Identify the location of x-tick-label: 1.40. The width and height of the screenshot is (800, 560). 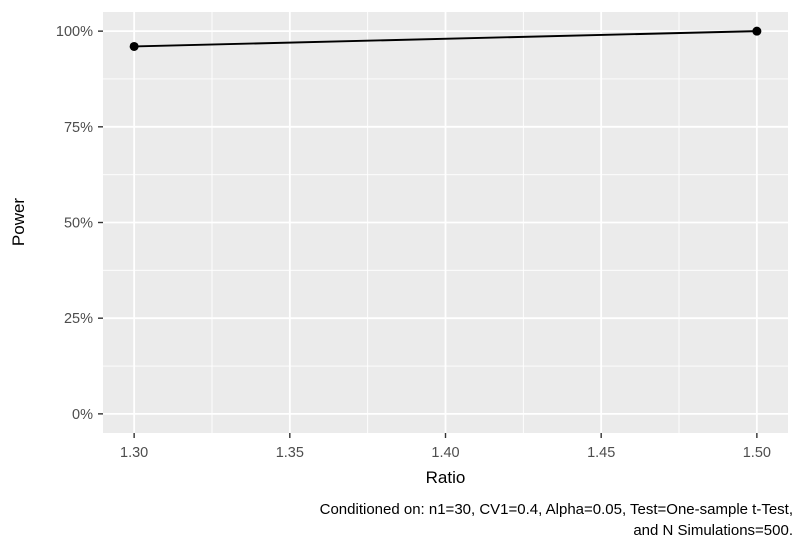
(445, 453).